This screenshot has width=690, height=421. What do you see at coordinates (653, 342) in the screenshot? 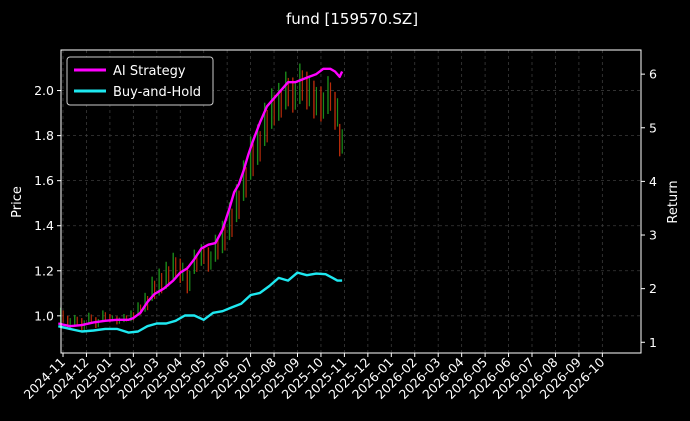
I see `y2-tick-label: 1` at bounding box center [653, 342].